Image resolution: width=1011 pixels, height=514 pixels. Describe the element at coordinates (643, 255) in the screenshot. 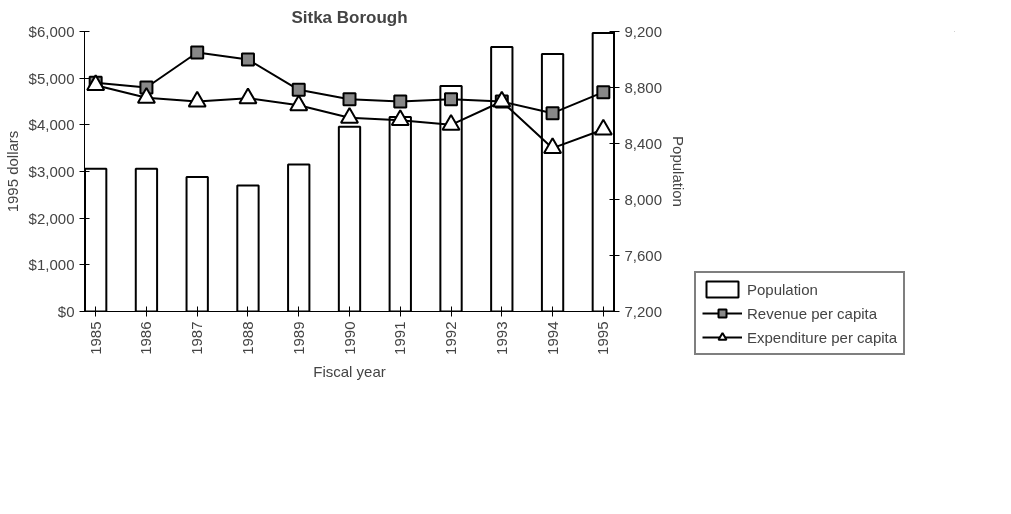

I see `y2-tick-label: 7,600` at that location.